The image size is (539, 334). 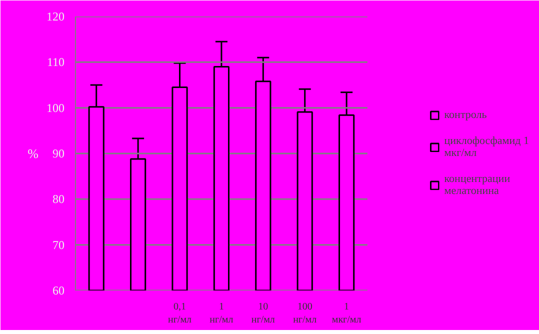 I want to click on y-tick-label: 70, so click(x=58, y=245).